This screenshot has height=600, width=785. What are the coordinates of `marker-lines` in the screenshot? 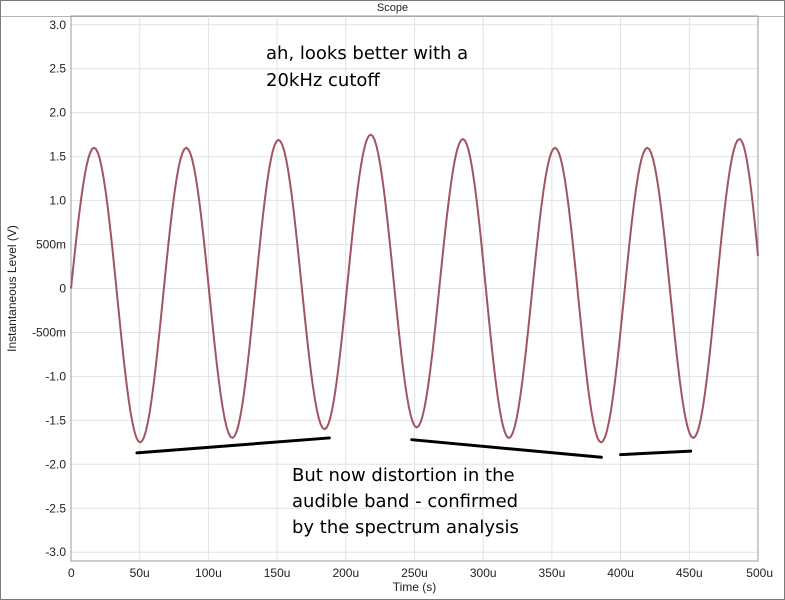 It's located at (414, 447).